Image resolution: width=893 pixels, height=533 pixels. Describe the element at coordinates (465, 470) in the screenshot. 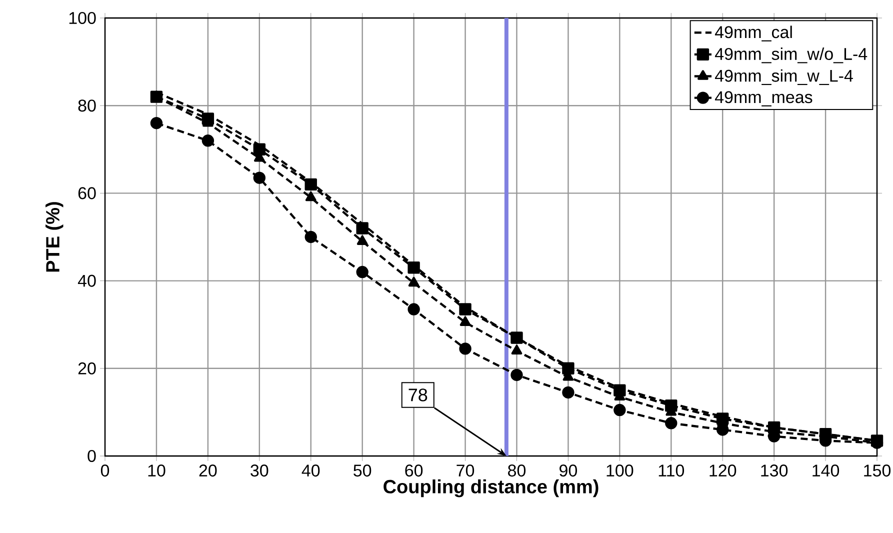

I see `x-tick-label: 70` at that location.